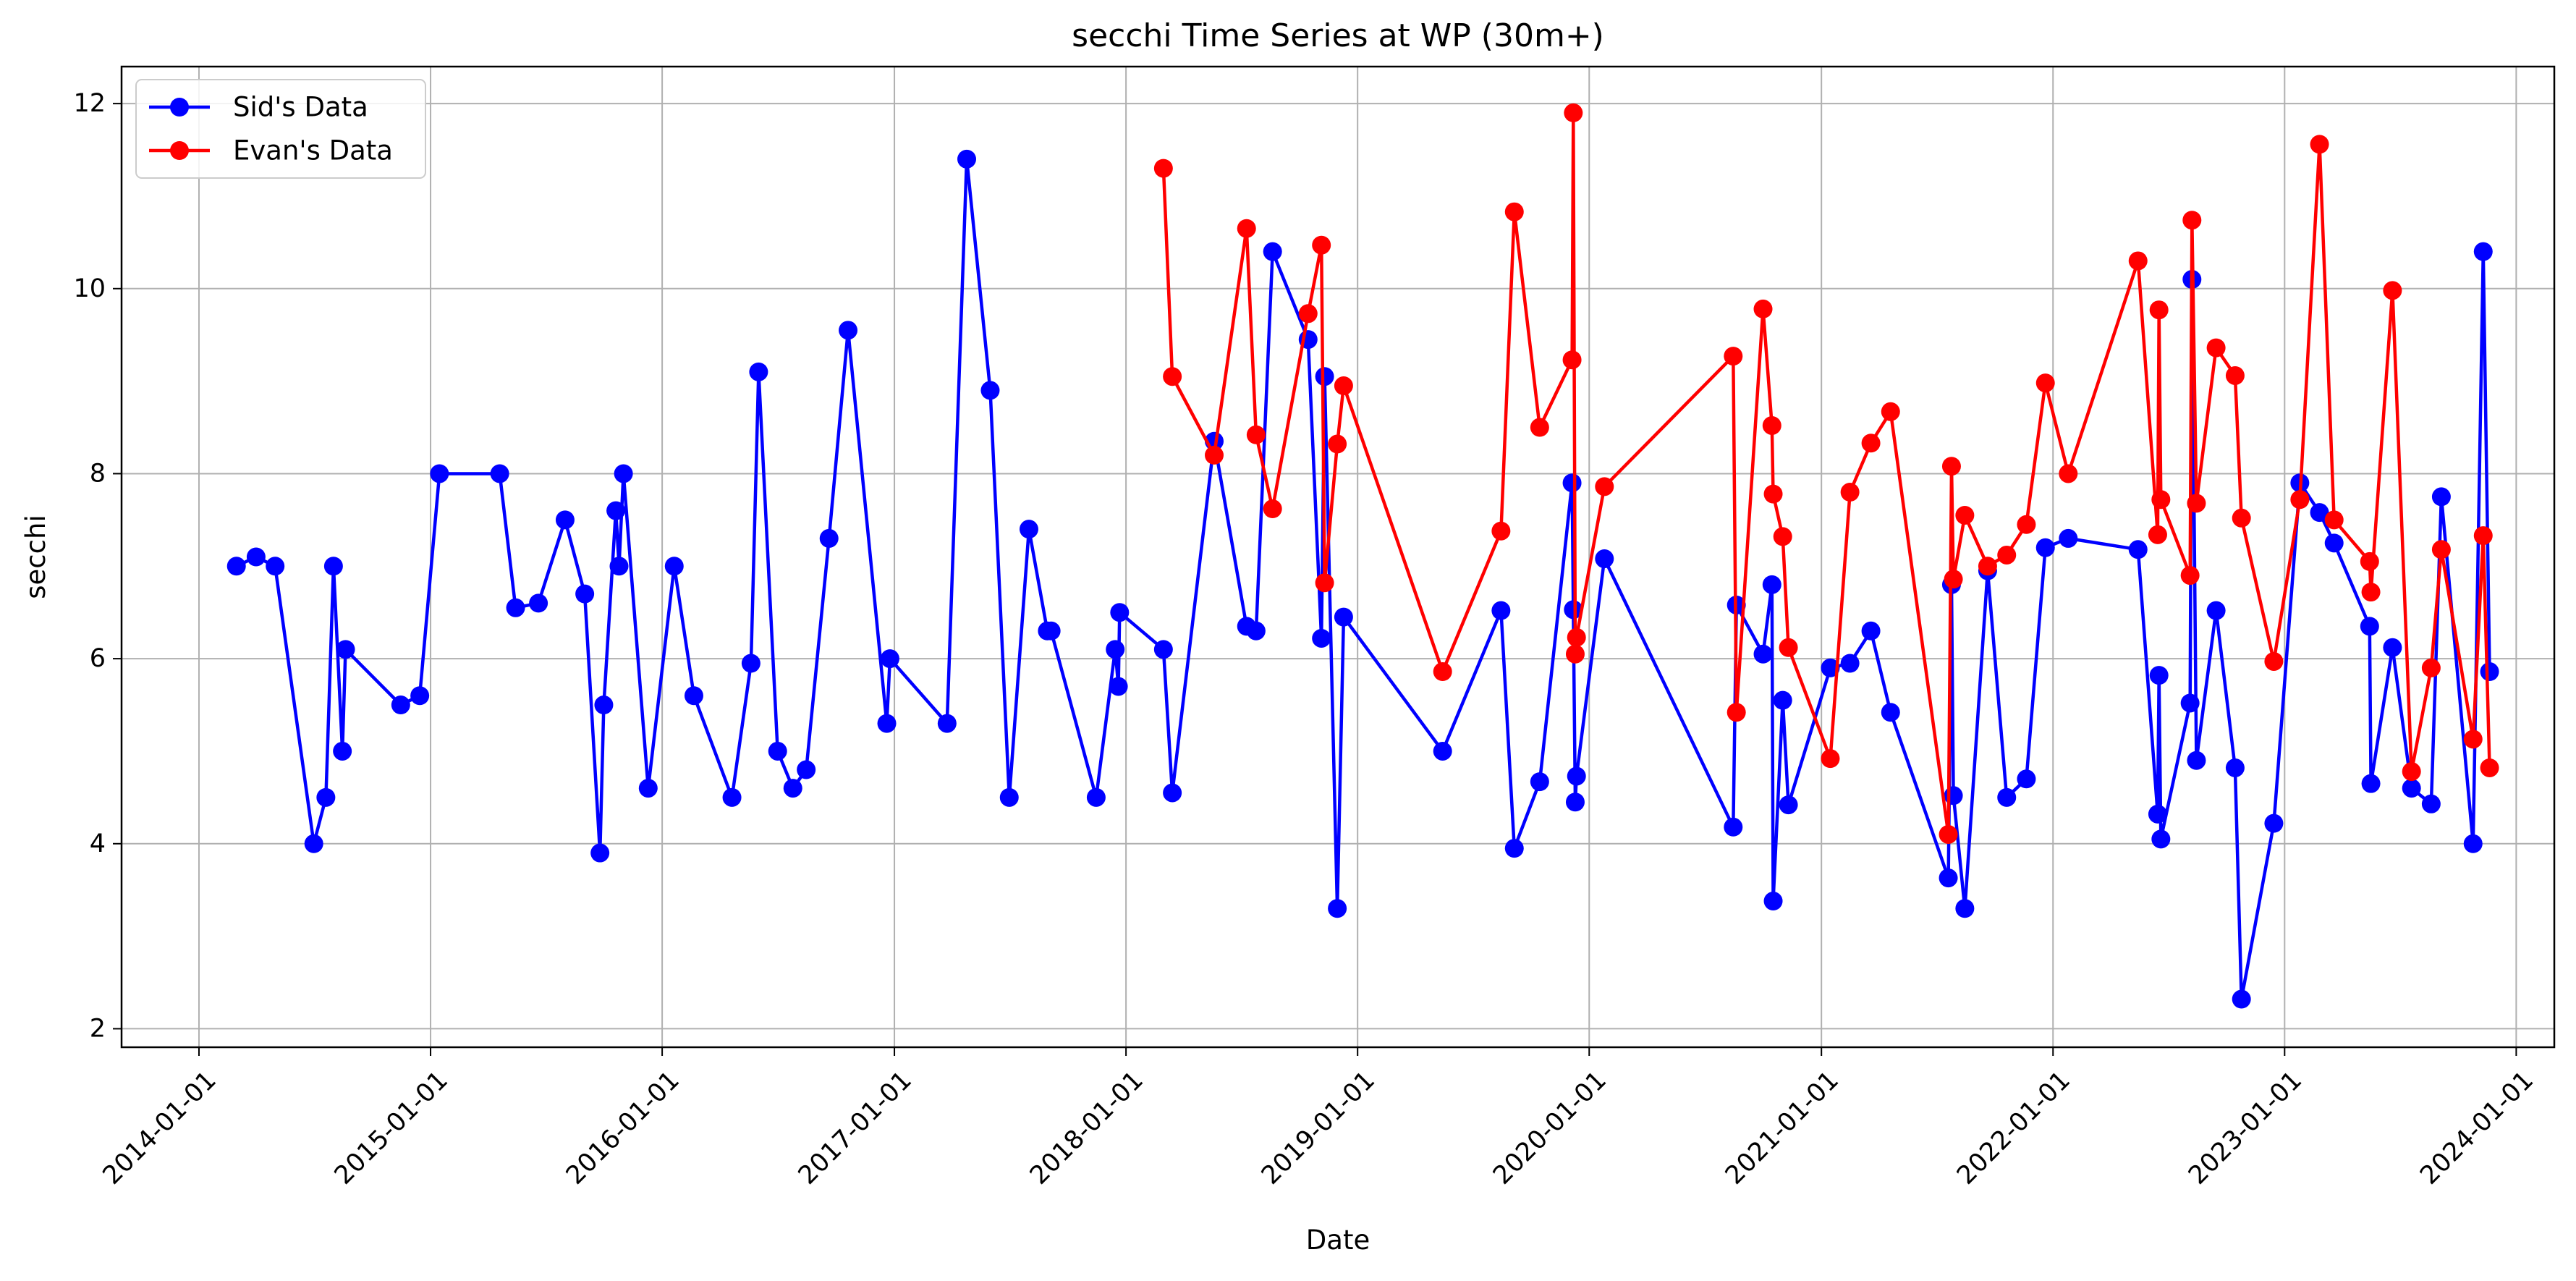 The height and width of the screenshot is (1281, 2576). Describe the element at coordinates (1338, 1240) in the screenshot. I see `x-axis-label: Date` at that location.